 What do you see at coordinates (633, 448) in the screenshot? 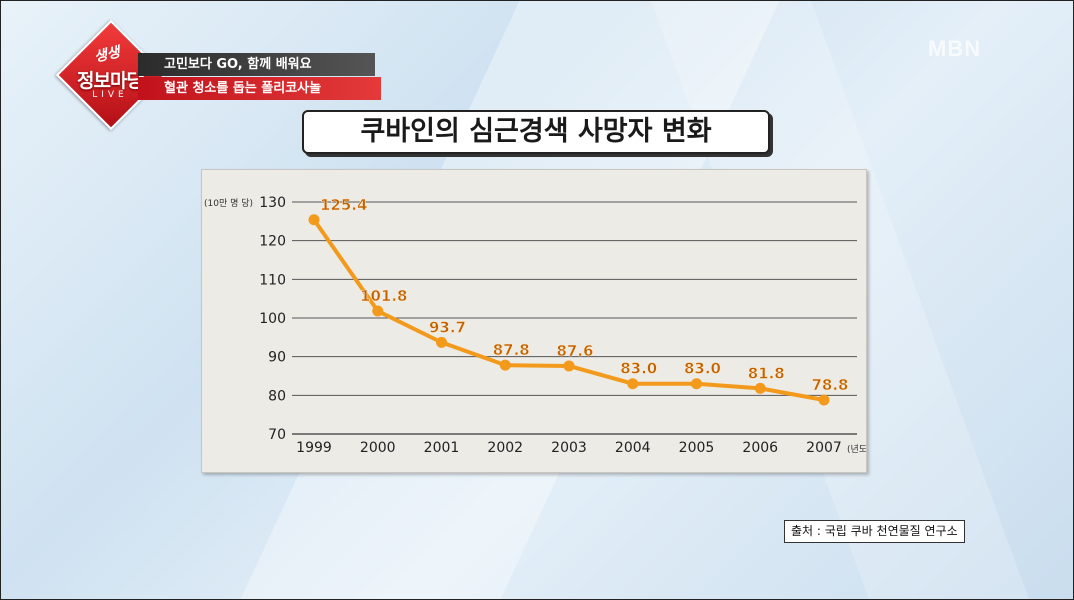
I see `x-tick-label: 2004` at bounding box center [633, 448].